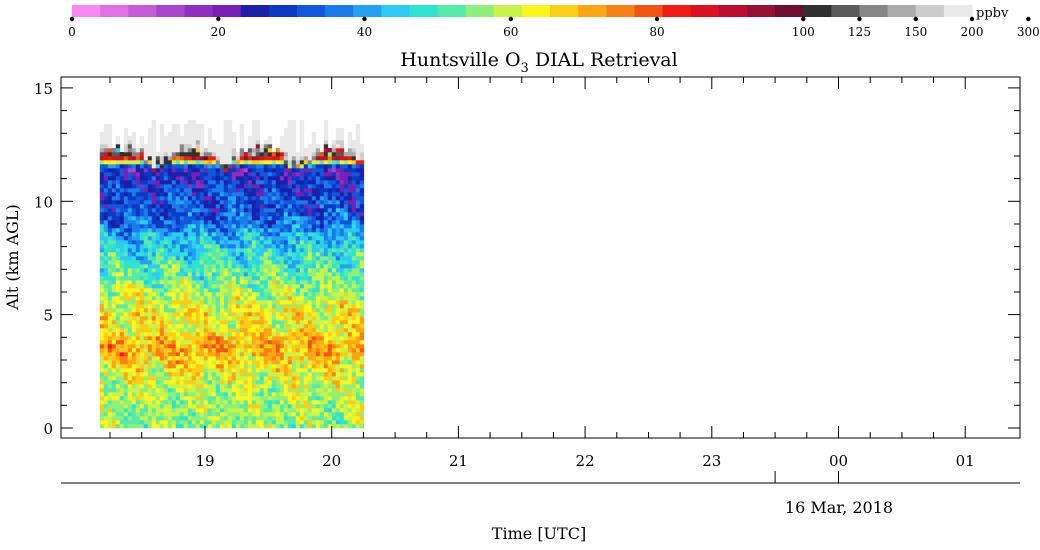 The height and width of the screenshot is (550, 1040). What do you see at coordinates (199, 11) in the screenshot?
I see `colorbar-swatch` at bounding box center [199, 11].